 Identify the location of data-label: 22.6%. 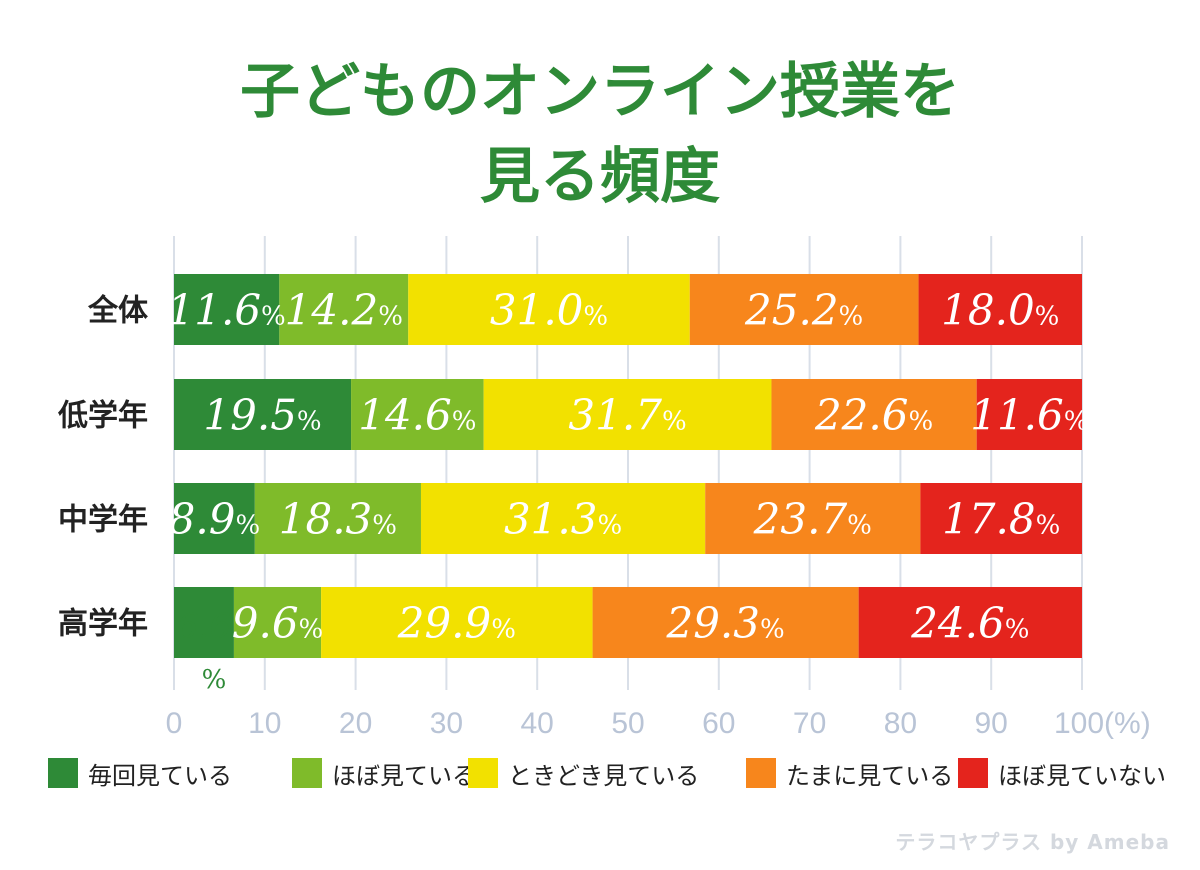
(873, 415).